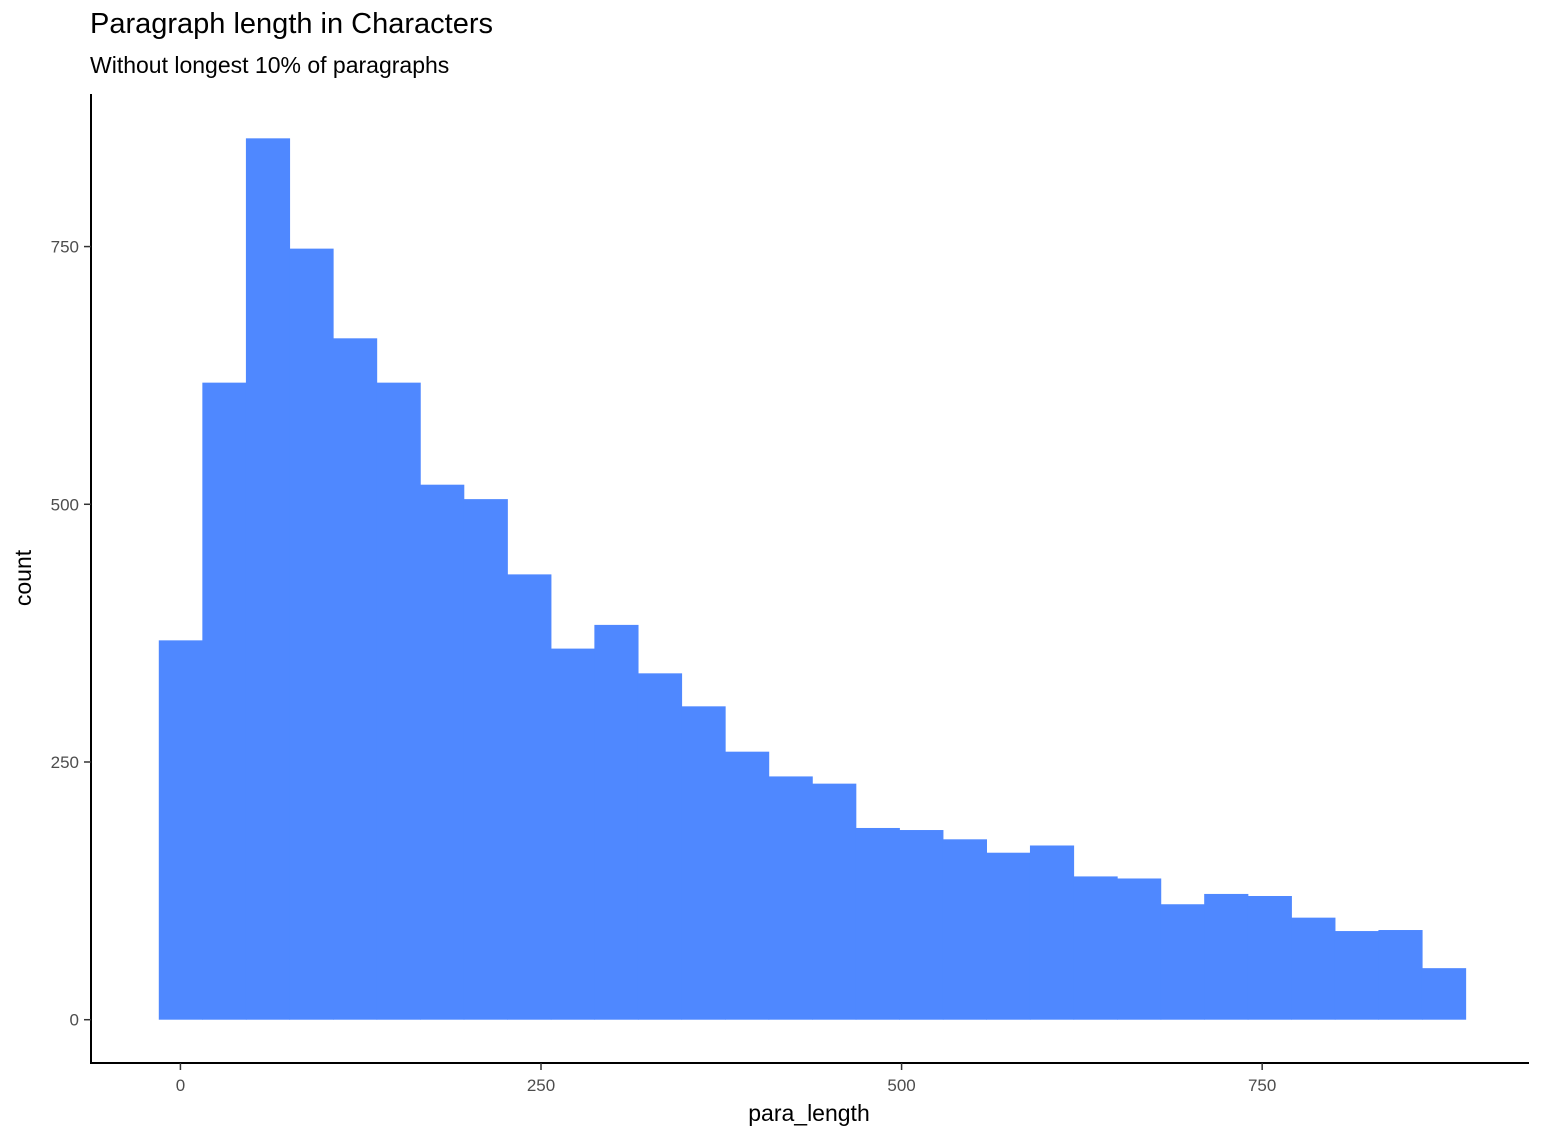 This screenshot has width=1542, height=1139. What do you see at coordinates (65, 762) in the screenshot?
I see `y-tick-label-1: 250` at bounding box center [65, 762].